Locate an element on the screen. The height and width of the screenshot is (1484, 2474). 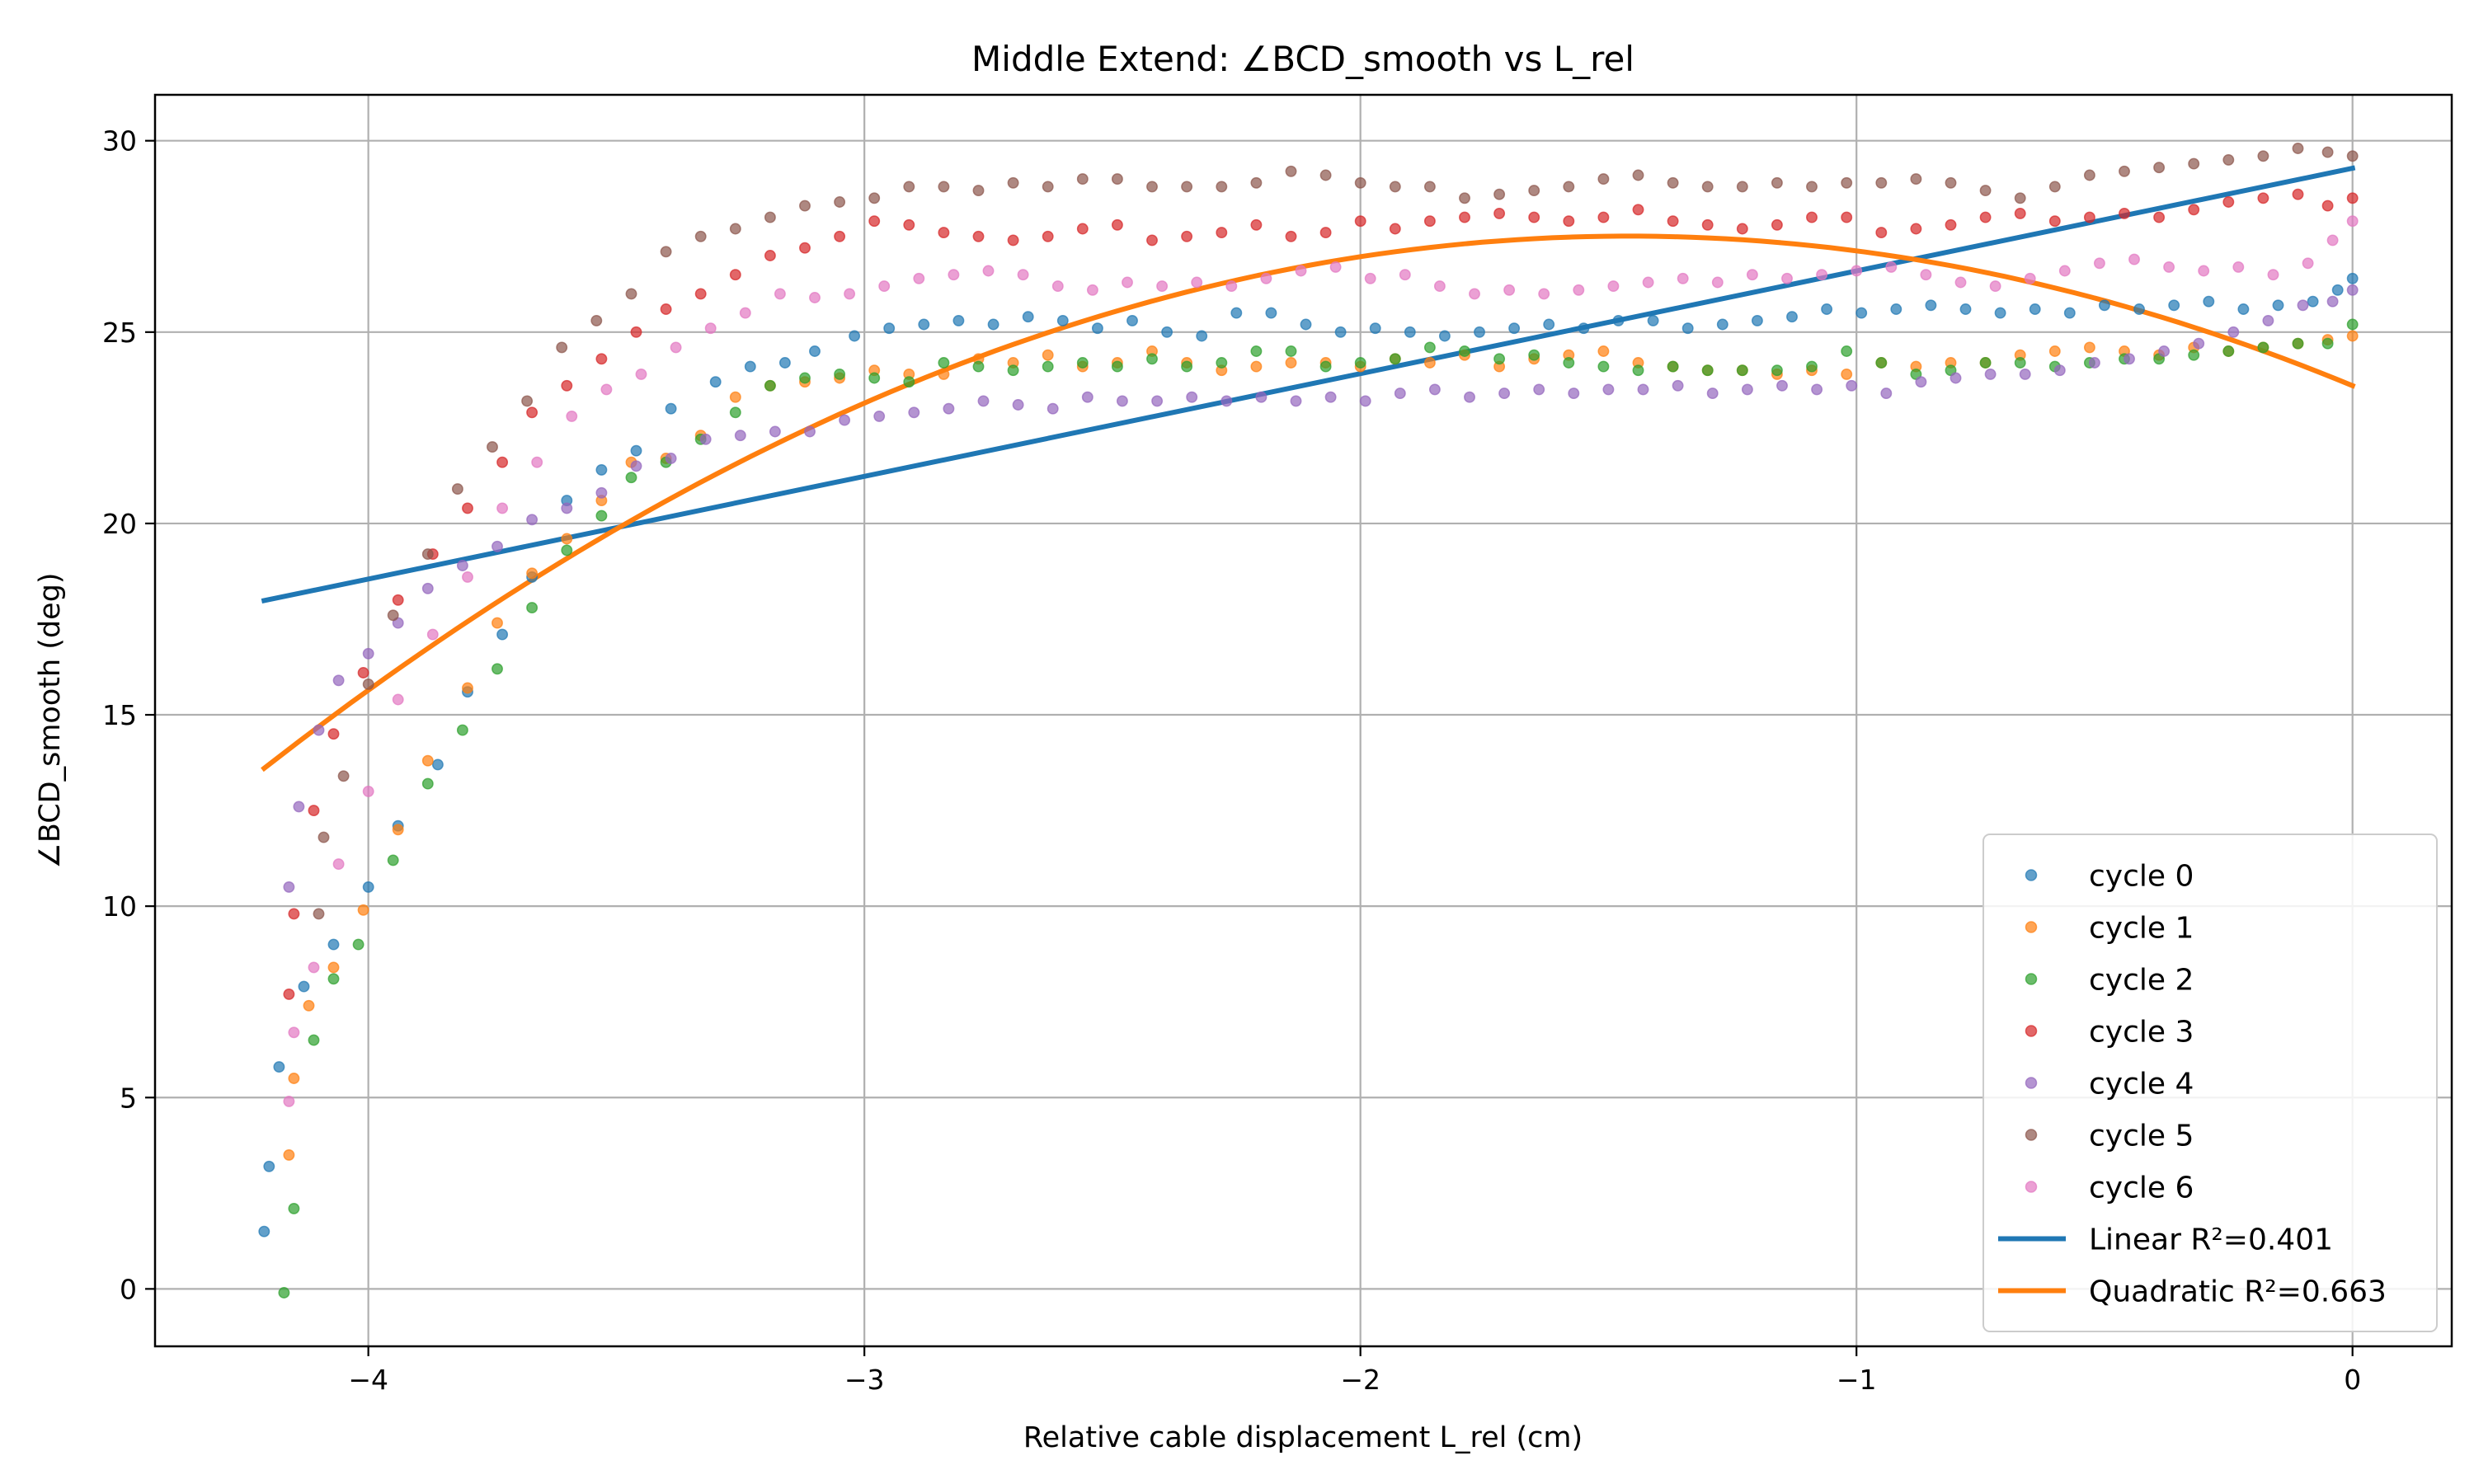
x-tick-label: −1 is located at coordinates (1857, 1380).